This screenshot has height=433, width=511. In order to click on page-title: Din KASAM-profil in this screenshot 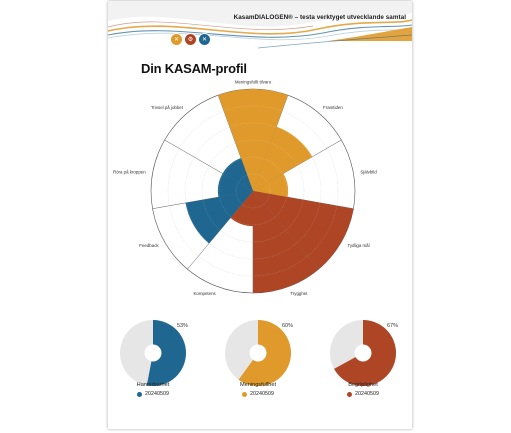, I will do `click(194, 68)`.